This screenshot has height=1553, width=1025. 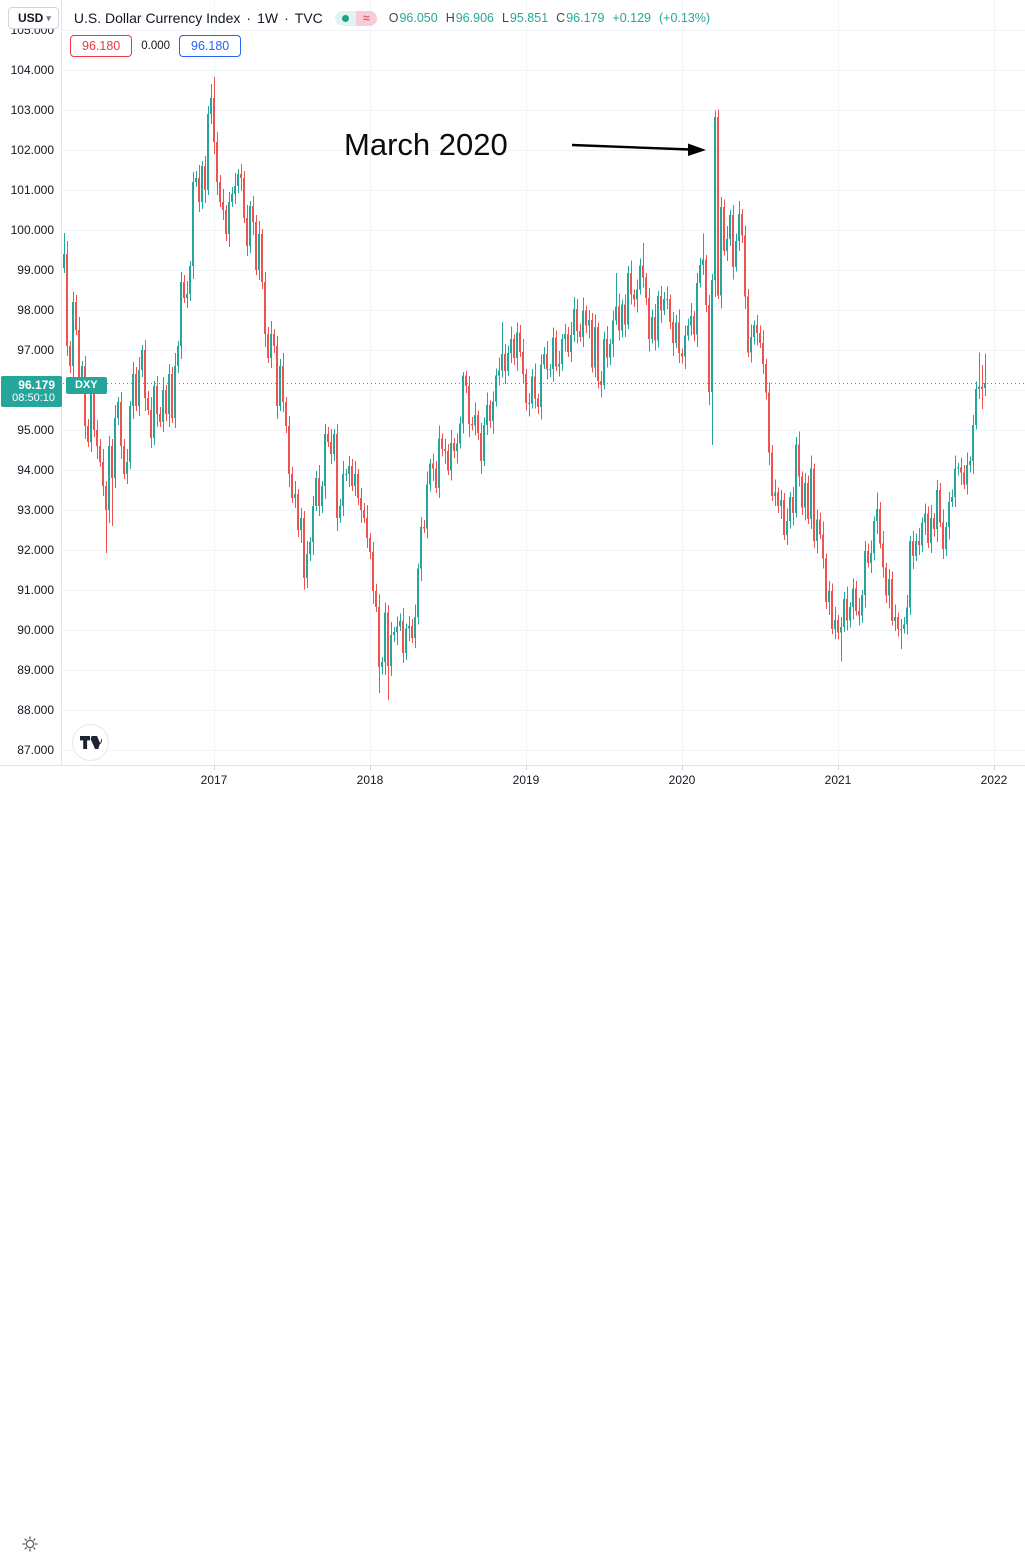 I want to click on high-value: 96.906, so click(x=474, y=18).